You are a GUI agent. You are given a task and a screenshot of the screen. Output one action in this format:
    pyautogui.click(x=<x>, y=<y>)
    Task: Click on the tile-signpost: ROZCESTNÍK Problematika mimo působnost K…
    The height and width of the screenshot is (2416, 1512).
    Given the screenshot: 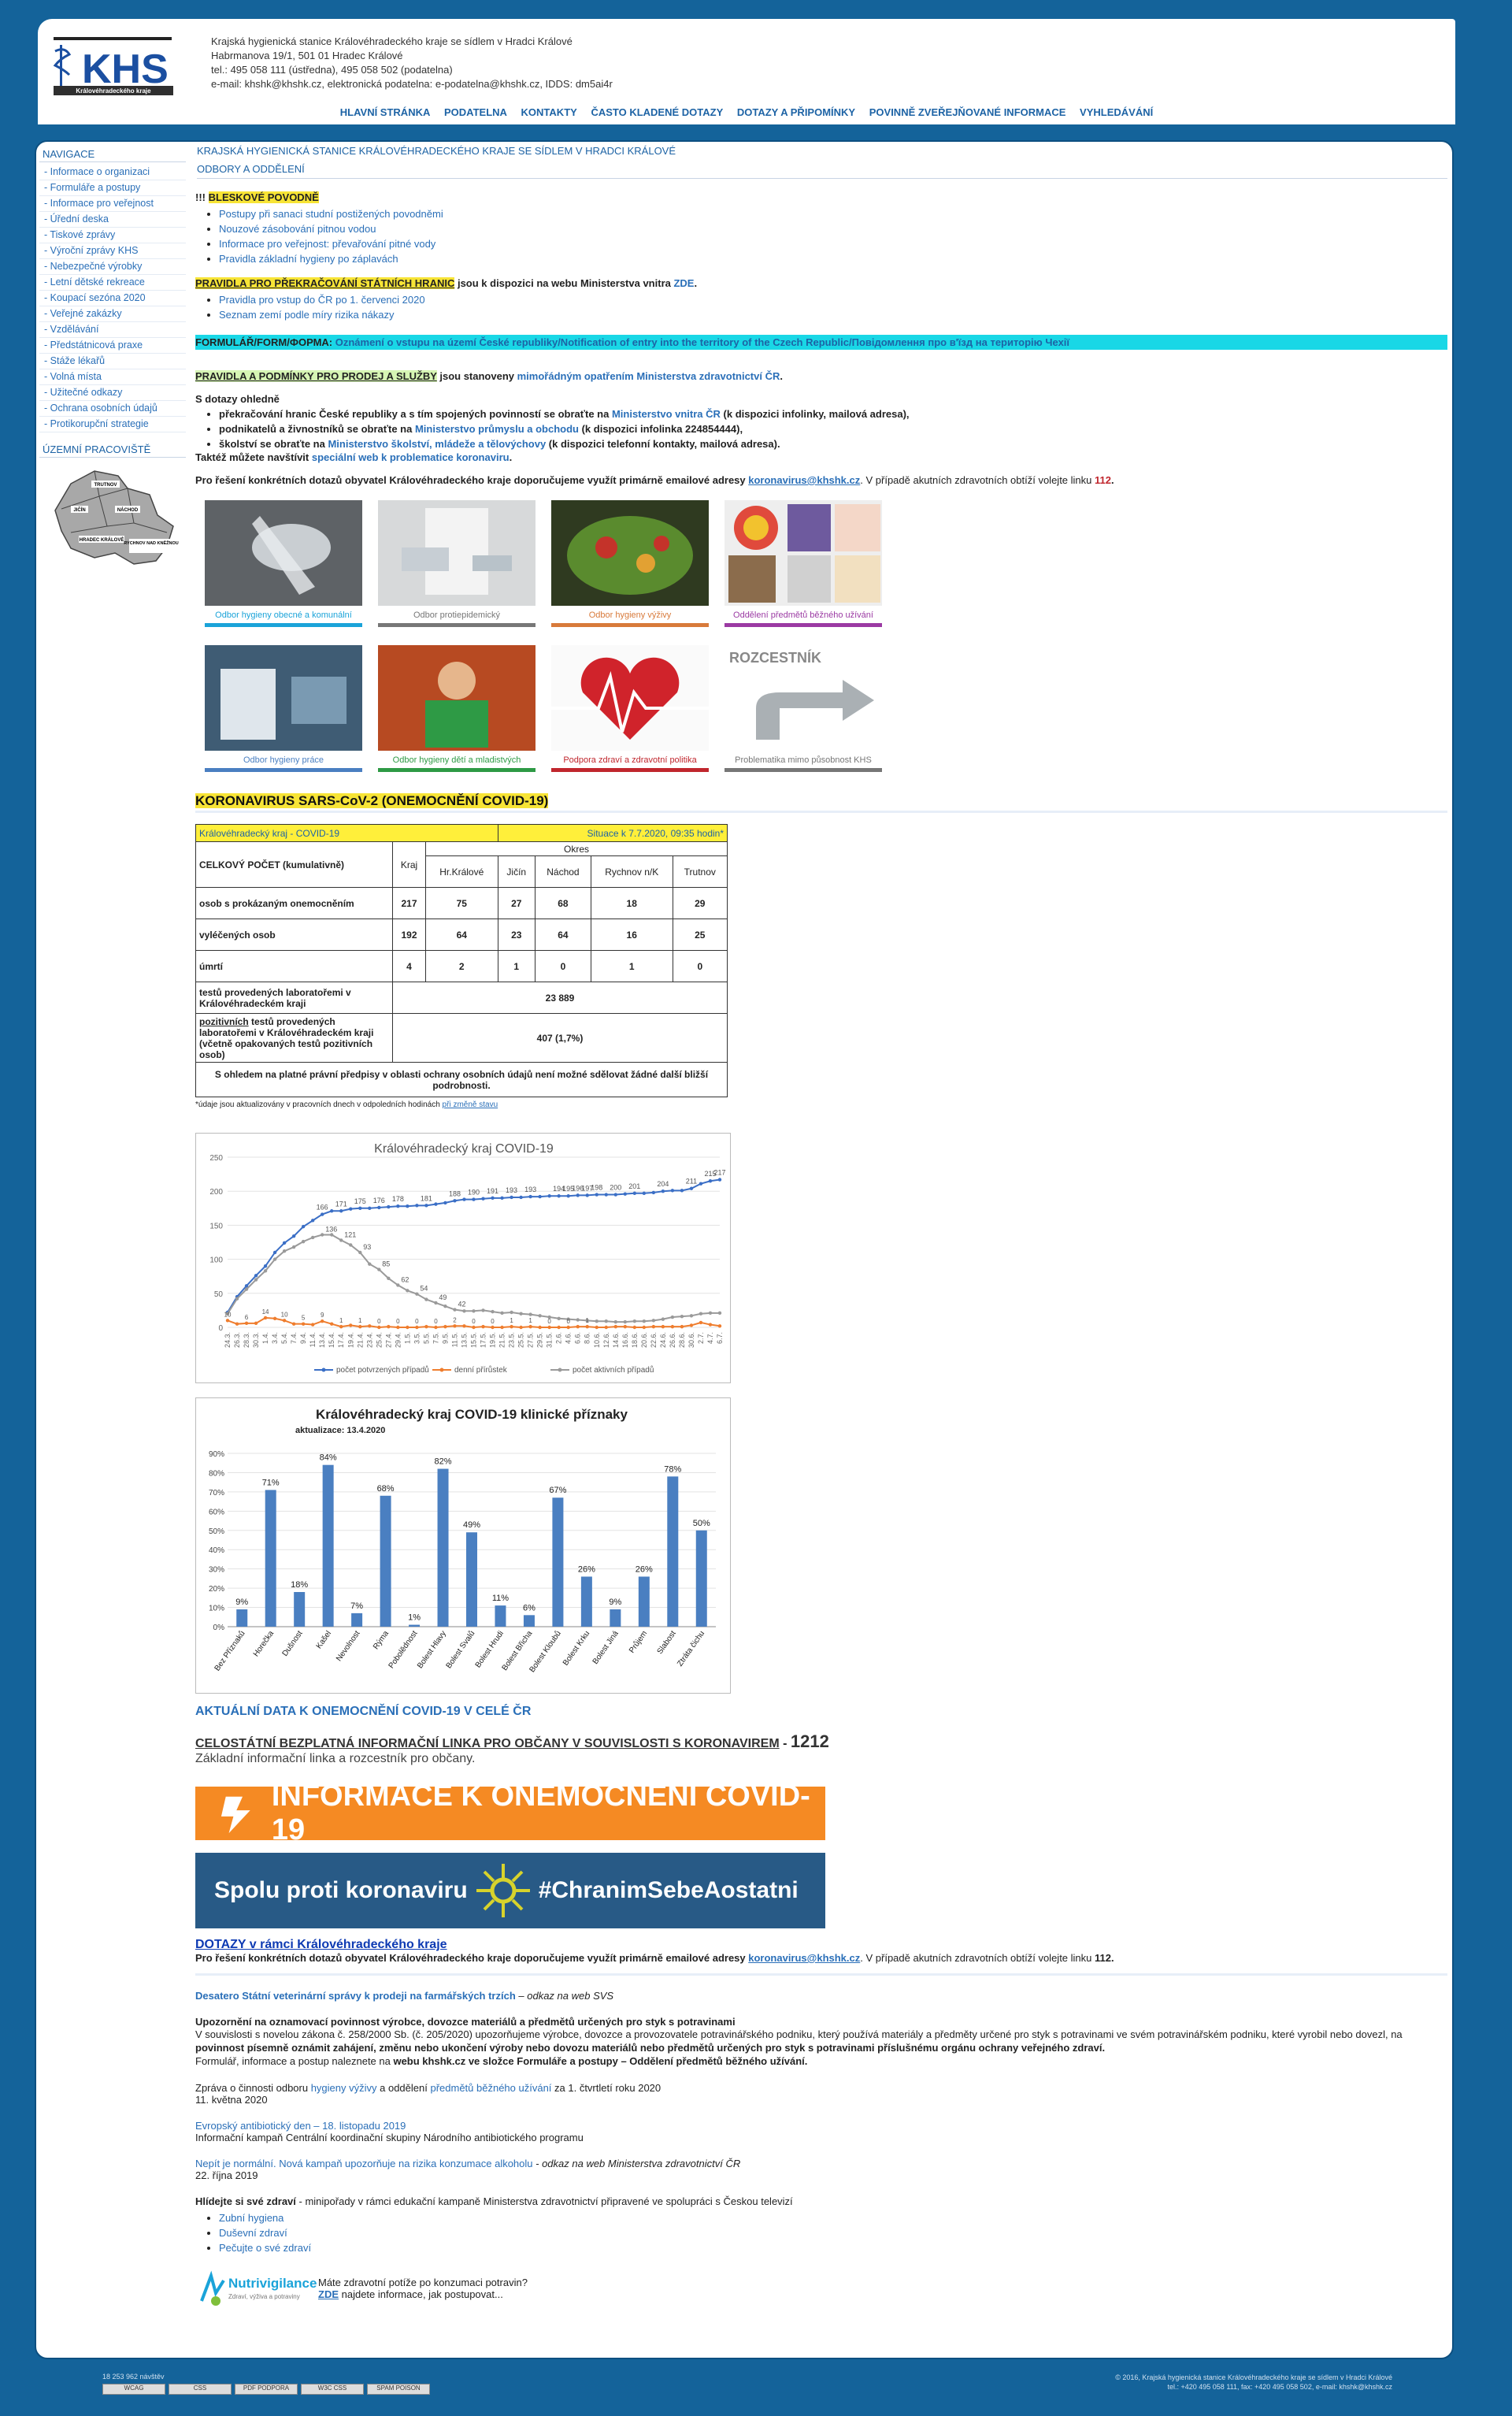 What is the action you would take?
    pyautogui.click(x=803, y=708)
    